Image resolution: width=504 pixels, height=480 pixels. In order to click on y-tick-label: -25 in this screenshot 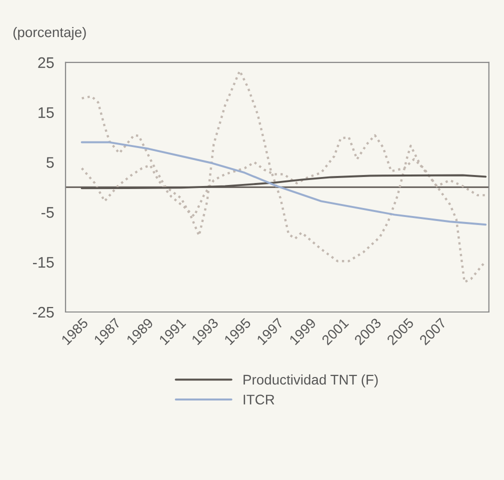, I will do `click(43, 312)`.